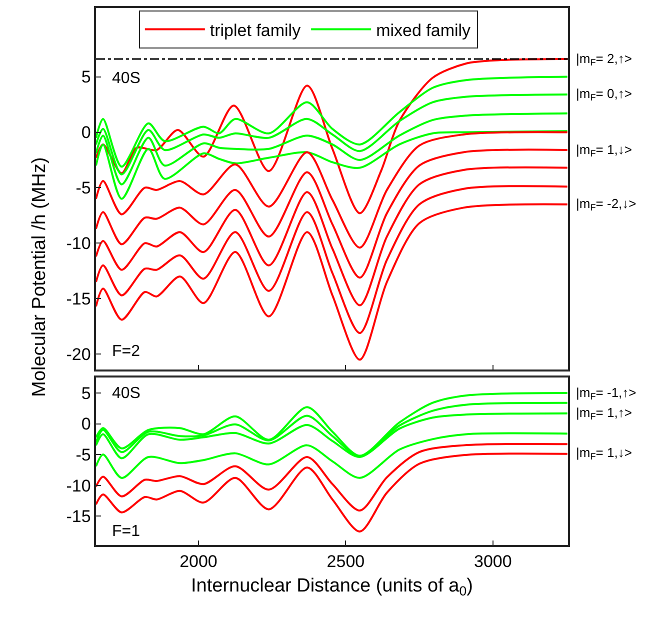  What do you see at coordinates (78, 354) in the screenshot?
I see `y-tick-label: -20` at bounding box center [78, 354].